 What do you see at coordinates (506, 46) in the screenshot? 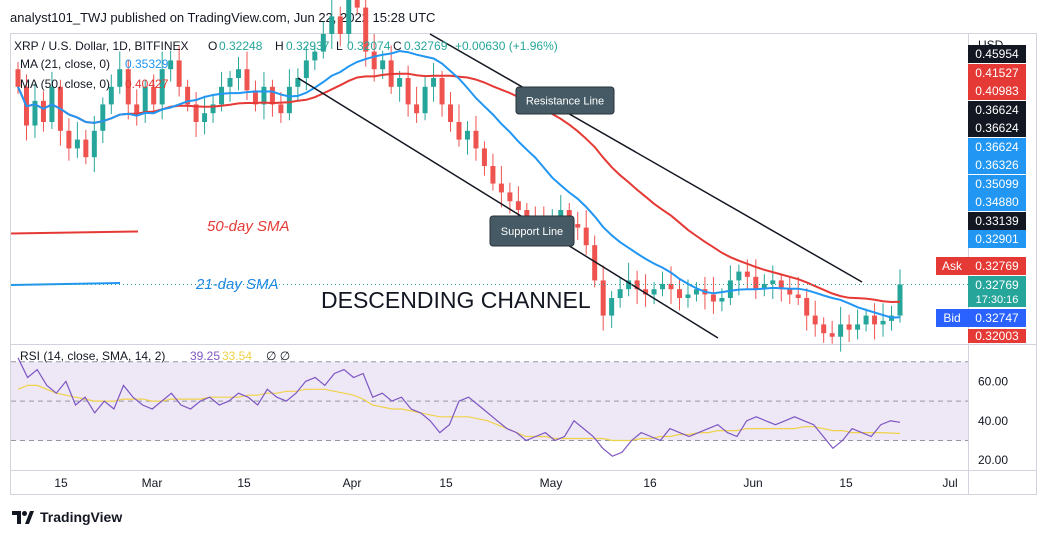
I see `legend-change: +0.00630 (+1.96%)` at bounding box center [506, 46].